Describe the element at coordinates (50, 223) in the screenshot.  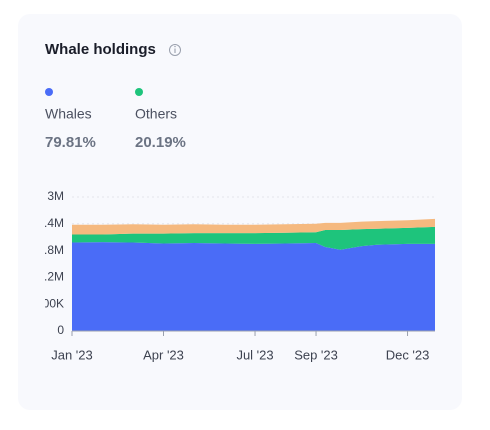
I see `y-tick-label: 2.4M` at that location.